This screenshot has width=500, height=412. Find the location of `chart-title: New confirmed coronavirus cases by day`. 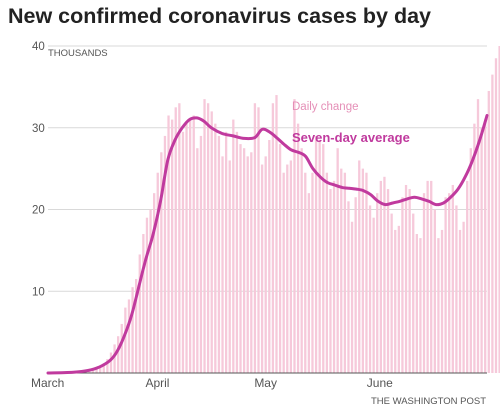

chart-title: New confirmed coronavirus cases by day is located at coordinates (219, 16).